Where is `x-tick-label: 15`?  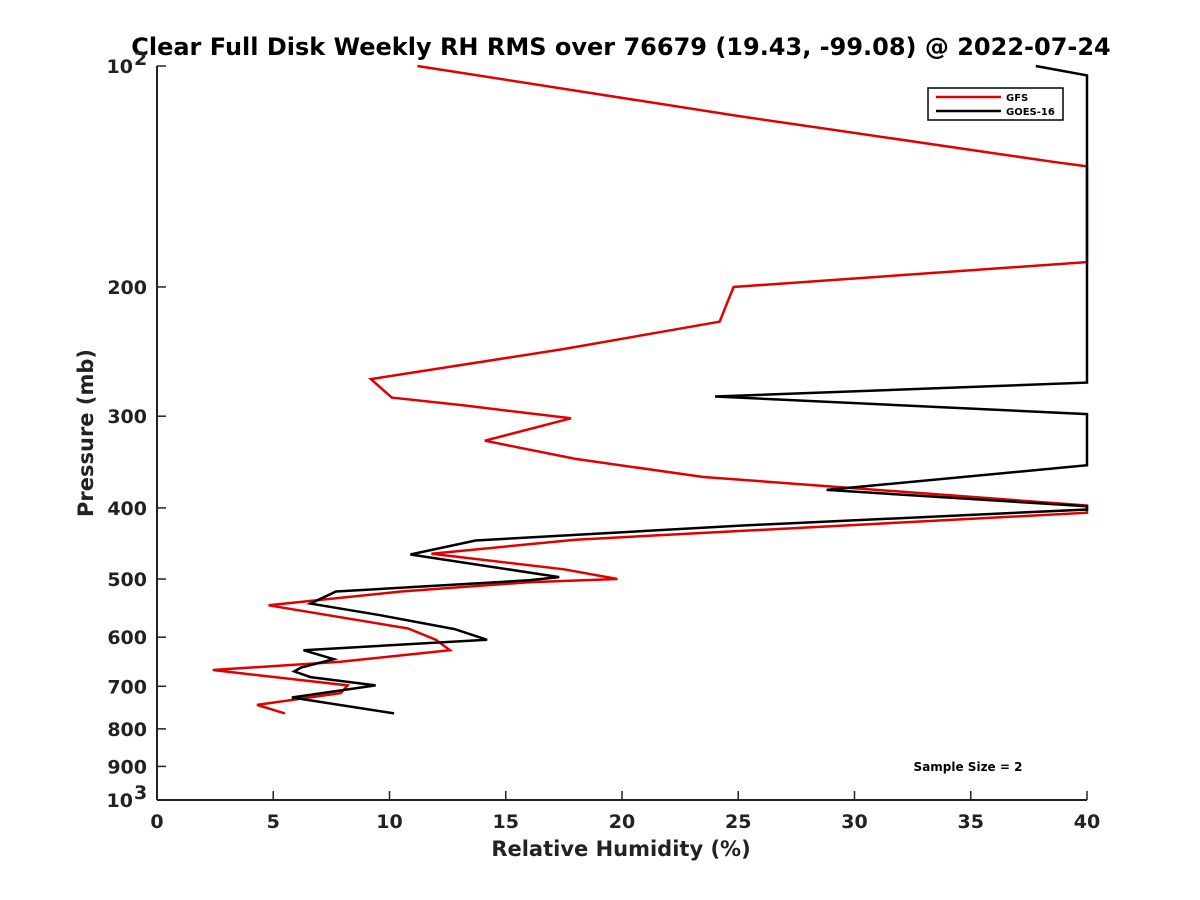 x-tick-label: 15 is located at coordinates (506, 822).